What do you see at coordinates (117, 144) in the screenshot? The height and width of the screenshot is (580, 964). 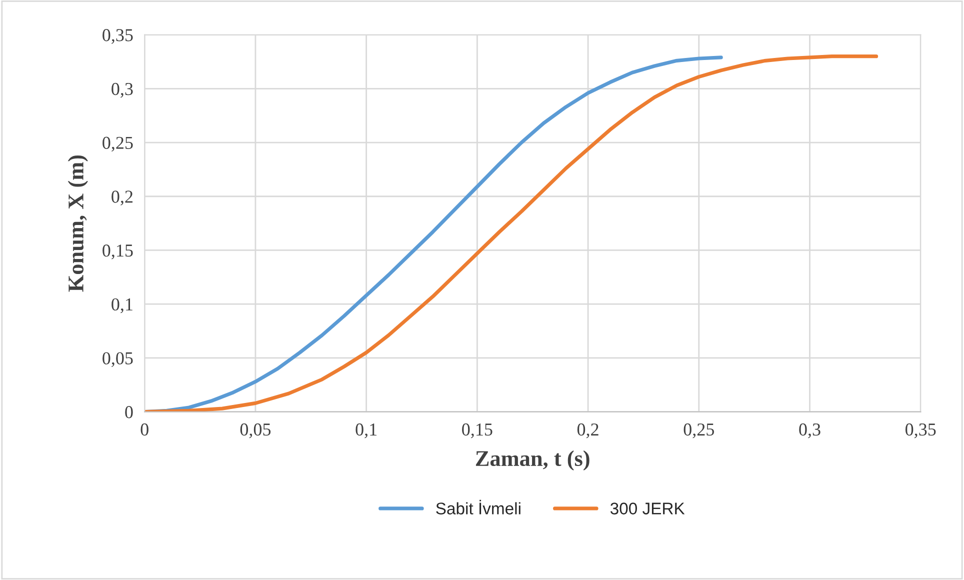 I see `y-tick-label: 0,25` at bounding box center [117, 144].